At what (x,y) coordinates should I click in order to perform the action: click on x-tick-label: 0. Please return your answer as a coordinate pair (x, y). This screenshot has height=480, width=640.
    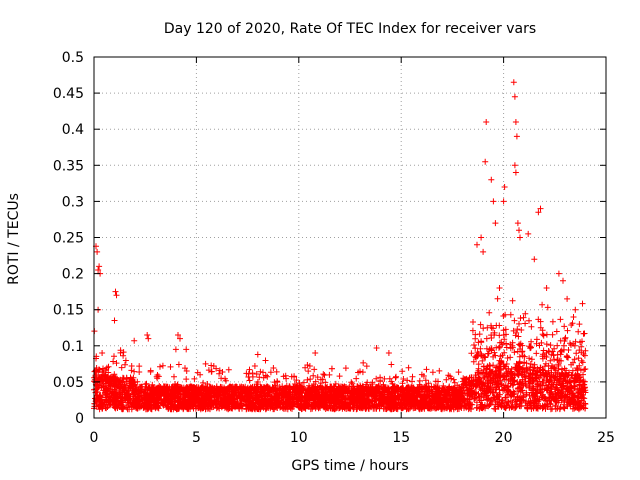
    Looking at the image, I should click on (94, 438).